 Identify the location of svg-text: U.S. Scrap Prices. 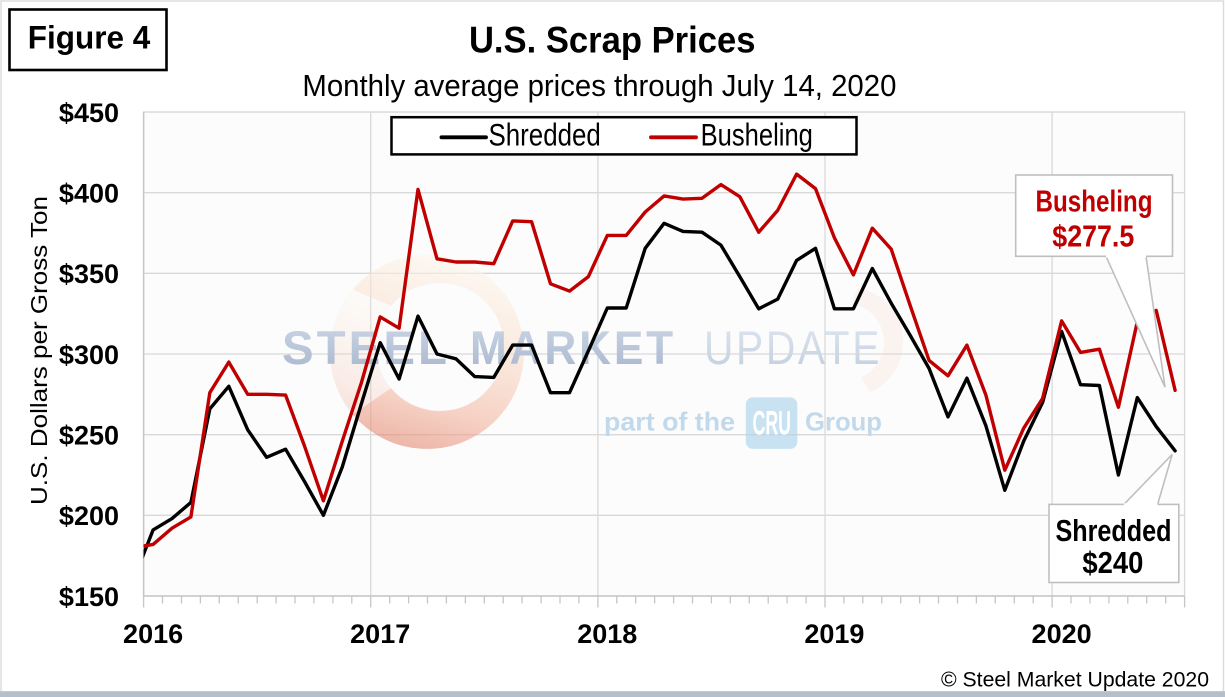
(612, 40).